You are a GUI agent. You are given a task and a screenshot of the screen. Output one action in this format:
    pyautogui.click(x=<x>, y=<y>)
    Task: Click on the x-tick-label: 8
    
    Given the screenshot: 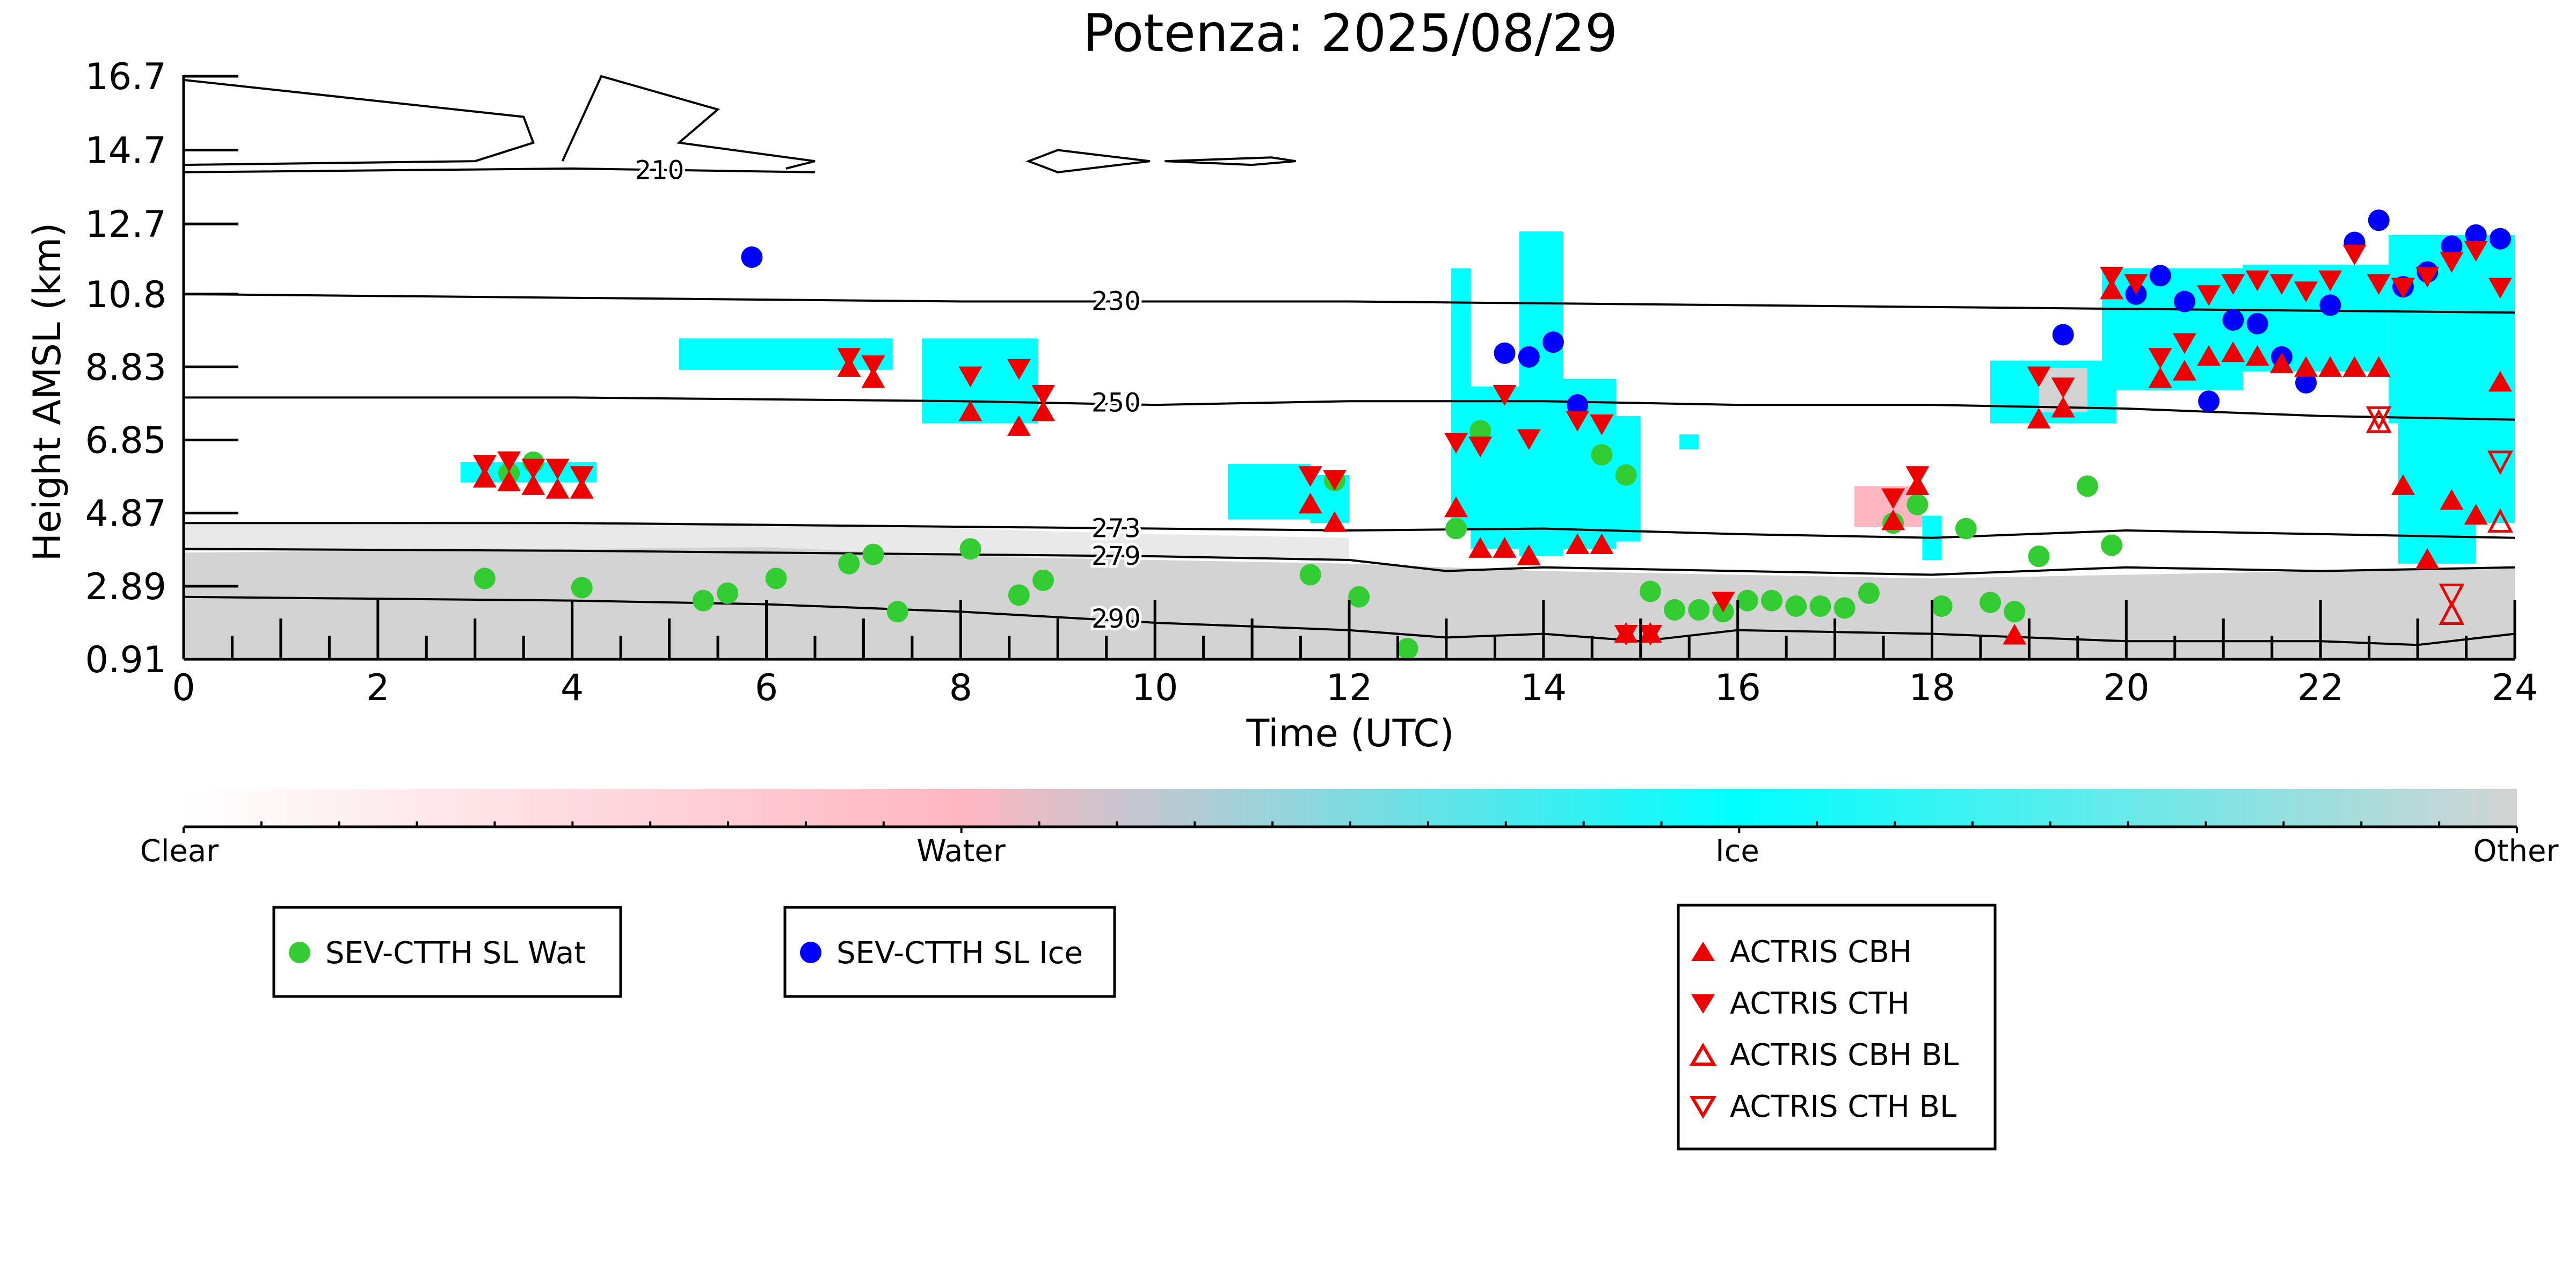 What is the action you would take?
    pyautogui.click(x=960, y=688)
    